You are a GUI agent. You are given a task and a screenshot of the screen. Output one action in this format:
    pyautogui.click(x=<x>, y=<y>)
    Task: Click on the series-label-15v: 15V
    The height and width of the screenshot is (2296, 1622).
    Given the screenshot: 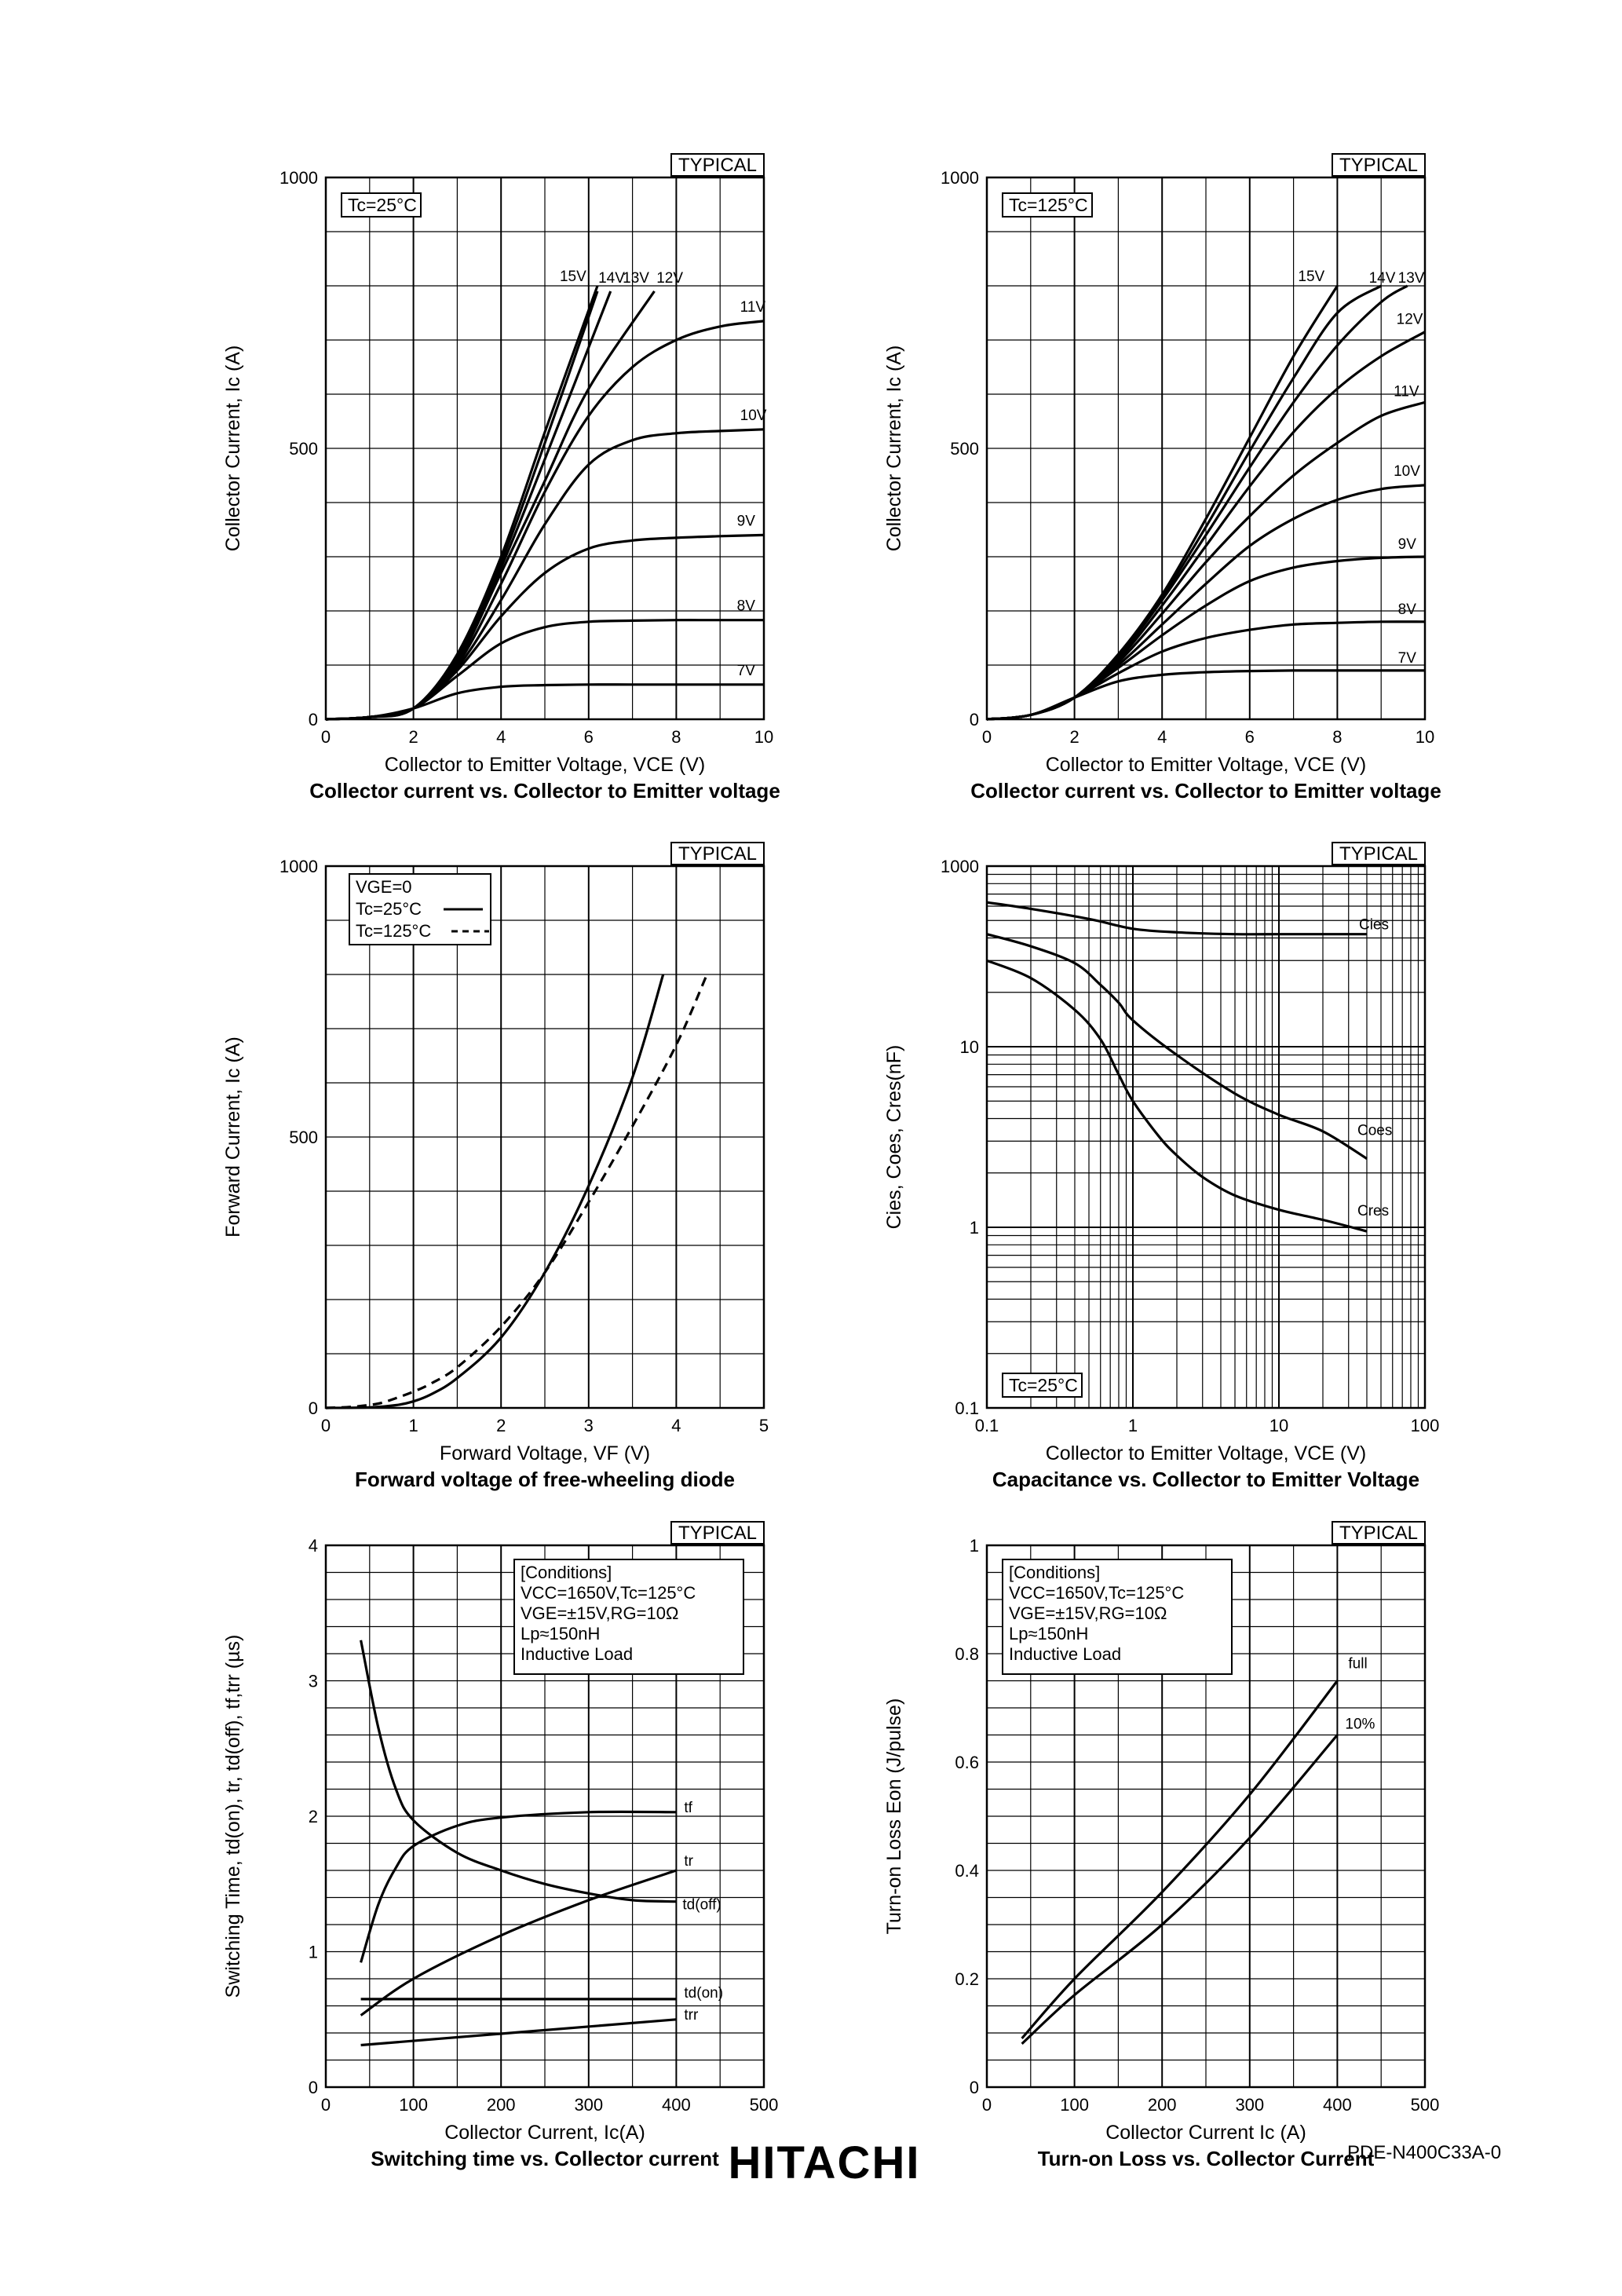 What is the action you would take?
    pyautogui.click(x=573, y=277)
    